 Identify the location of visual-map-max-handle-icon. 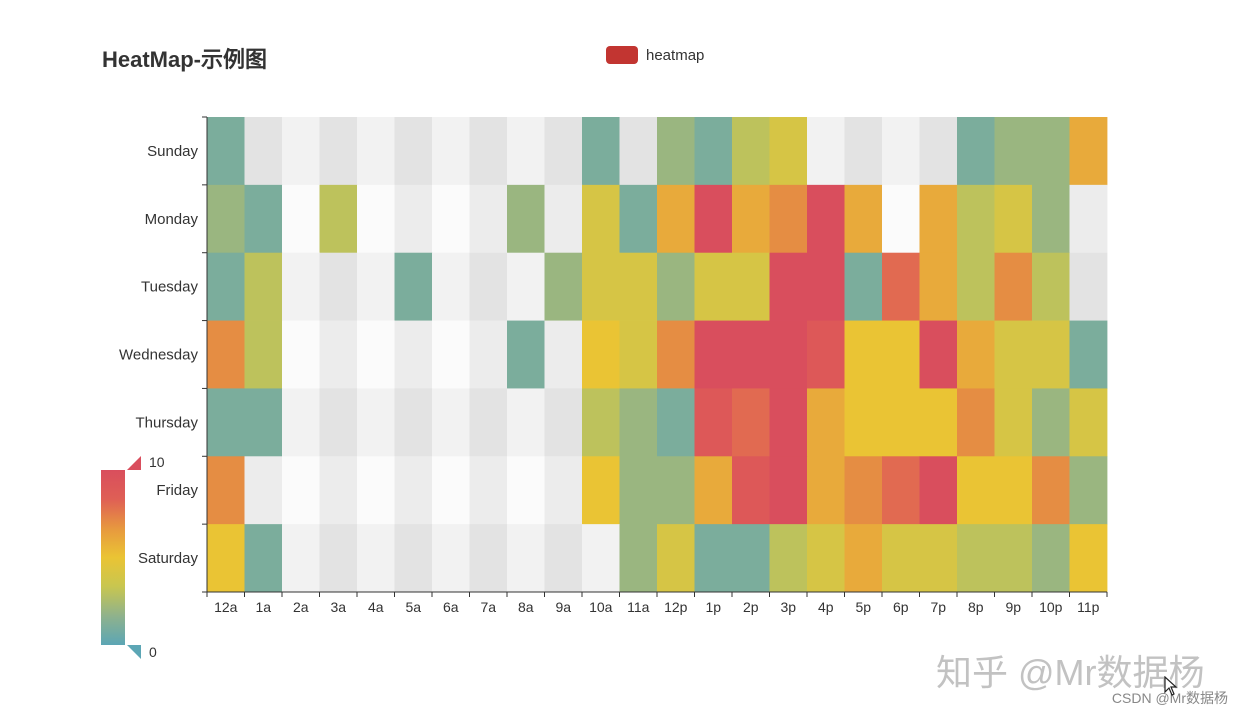
(134, 463).